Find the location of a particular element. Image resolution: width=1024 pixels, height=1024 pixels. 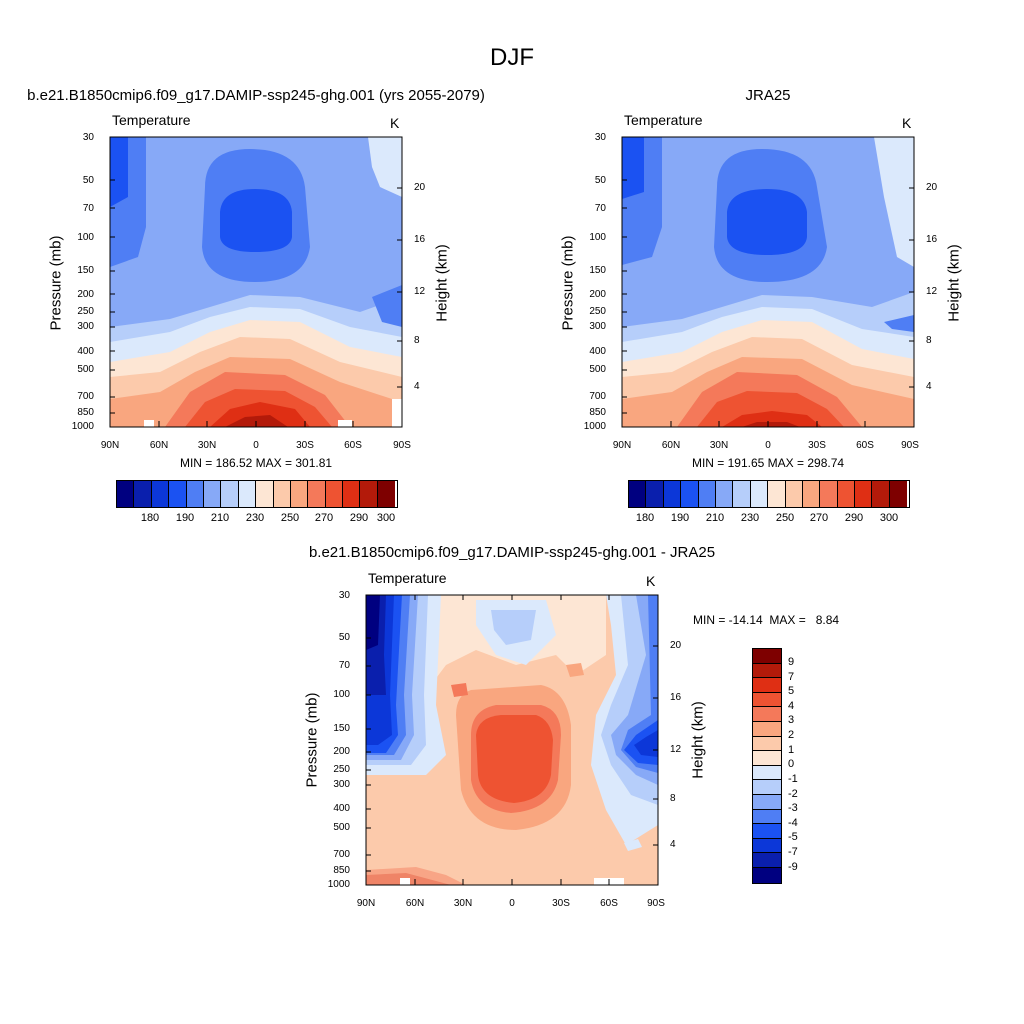

model-lattick-0: 0 is located at coordinates (256, 445).